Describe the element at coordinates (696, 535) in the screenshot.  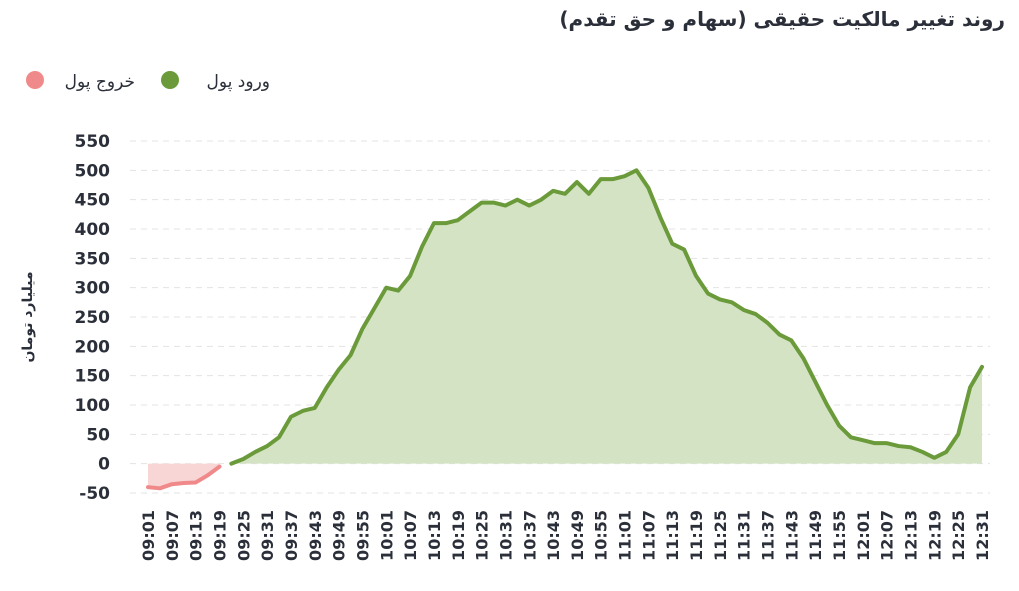
I see `x-tick-label: 11:19` at that location.